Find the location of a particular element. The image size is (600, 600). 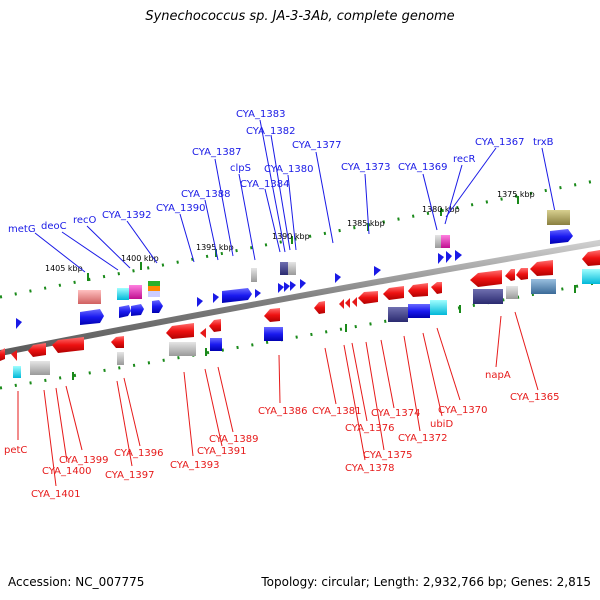

gene-label-lower: CYA_1393 is located at coordinates (194, 465).